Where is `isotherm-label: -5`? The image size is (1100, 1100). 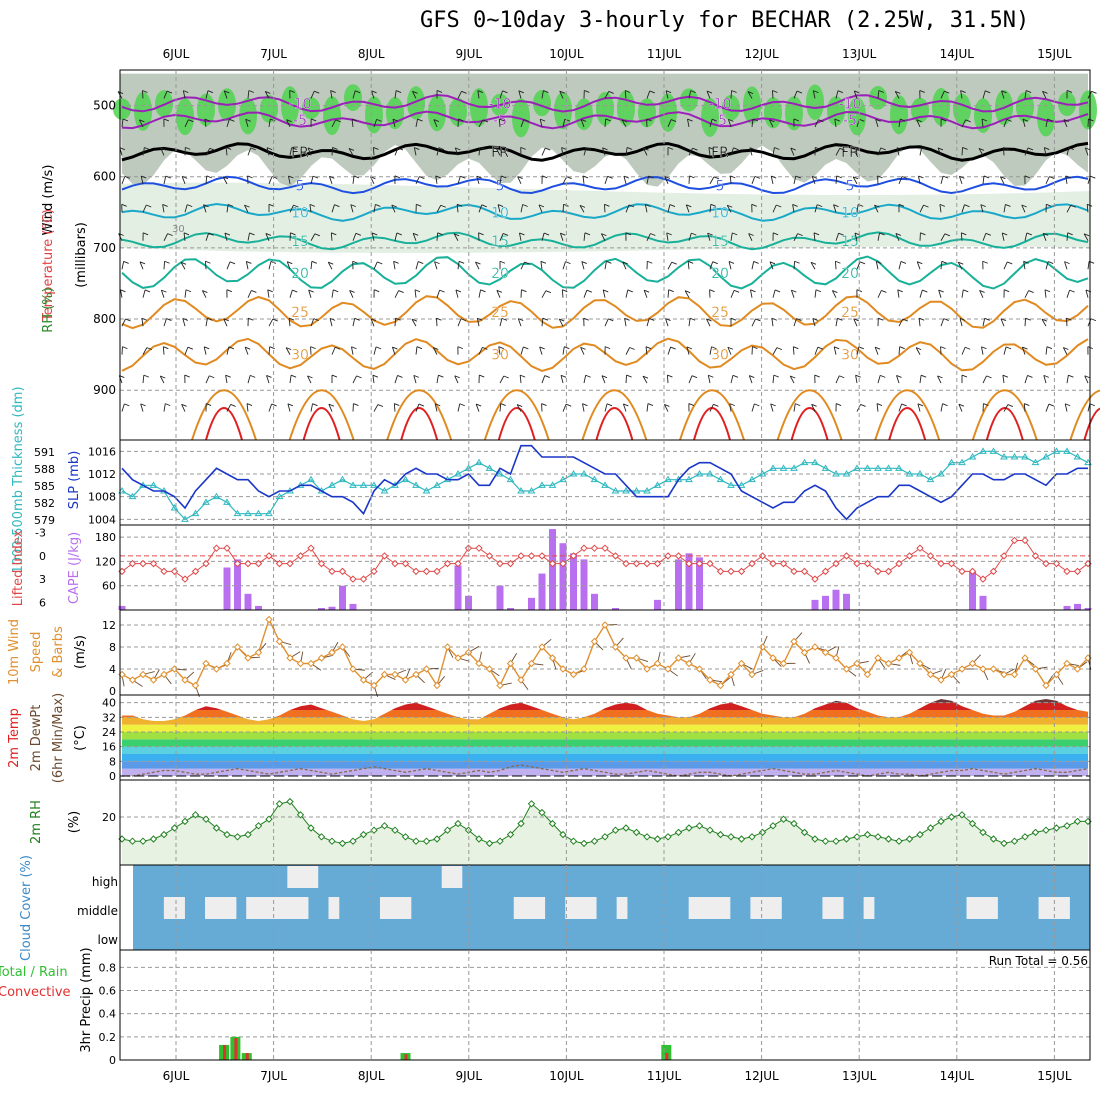
isotherm-label: -5 is located at coordinates (850, 121).